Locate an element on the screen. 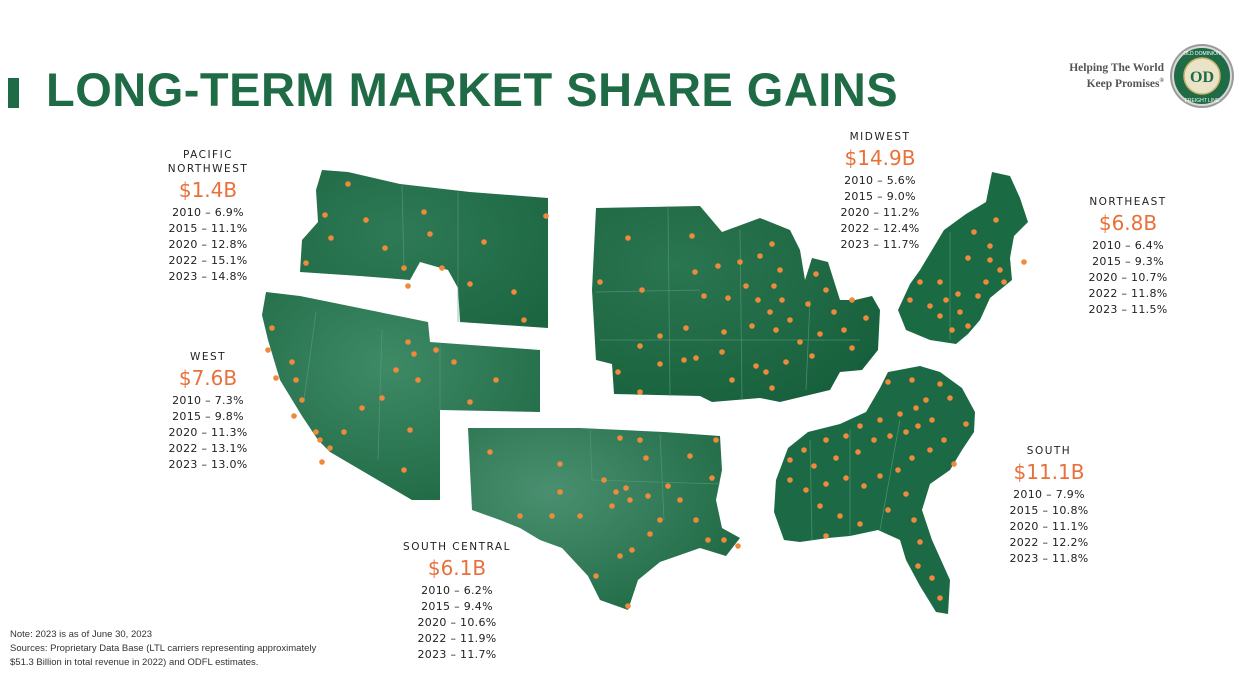 The width and height of the screenshot is (1244, 679). region-revenue: $14.9B is located at coordinates (880, 158).